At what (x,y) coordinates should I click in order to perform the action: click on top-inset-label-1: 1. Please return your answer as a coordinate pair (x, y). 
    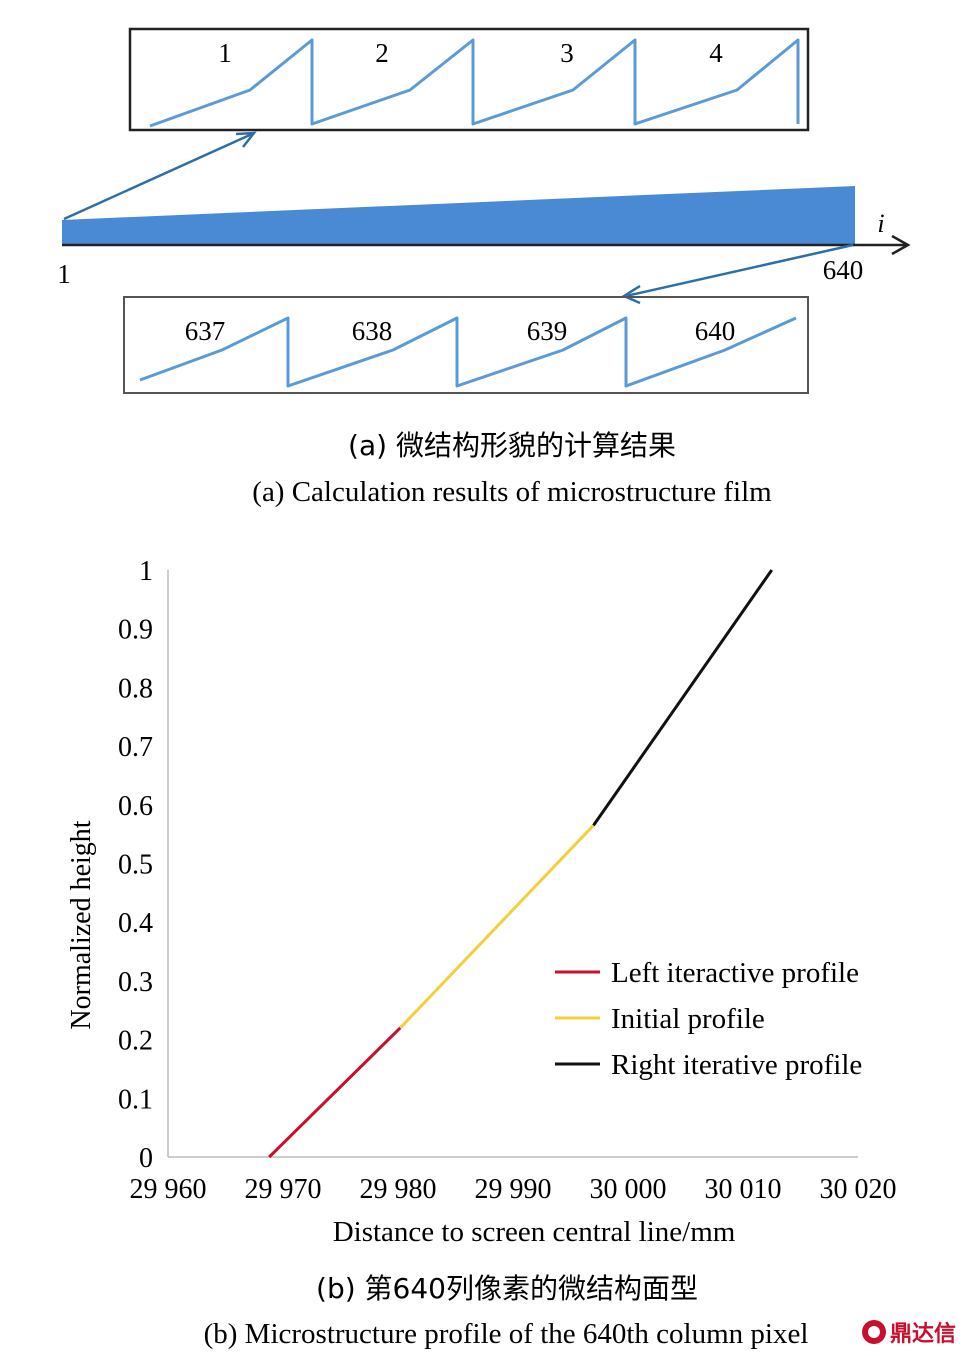
    Looking at the image, I should click on (225, 53).